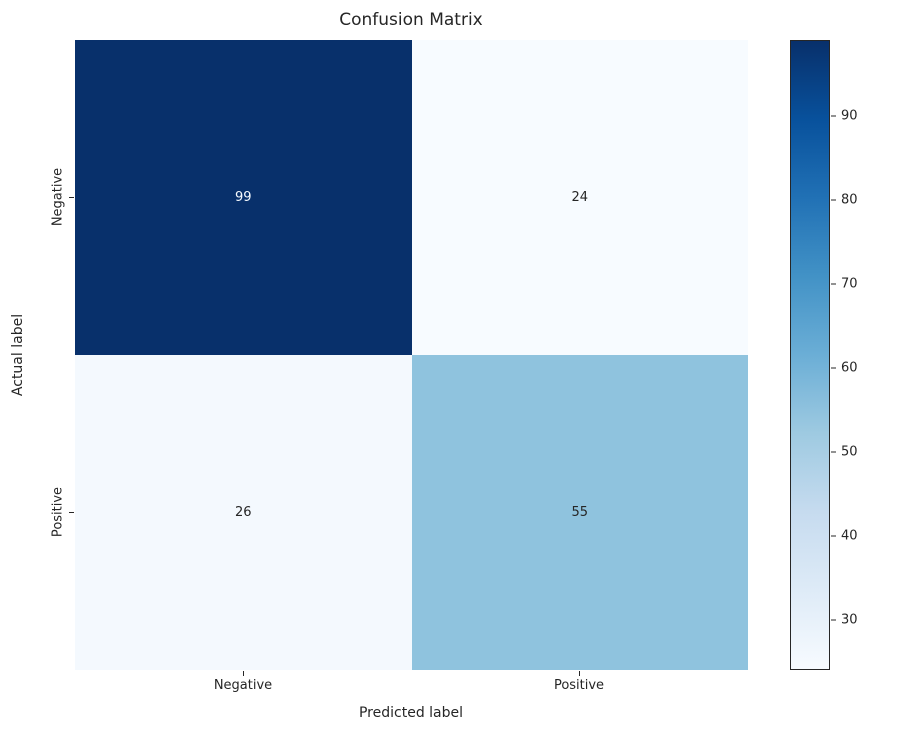 The width and height of the screenshot is (906, 754). What do you see at coordinates (58, 197) in the screenshot?
I see `y-tick-label-negative: Negative` at bounding box center [58, 197].